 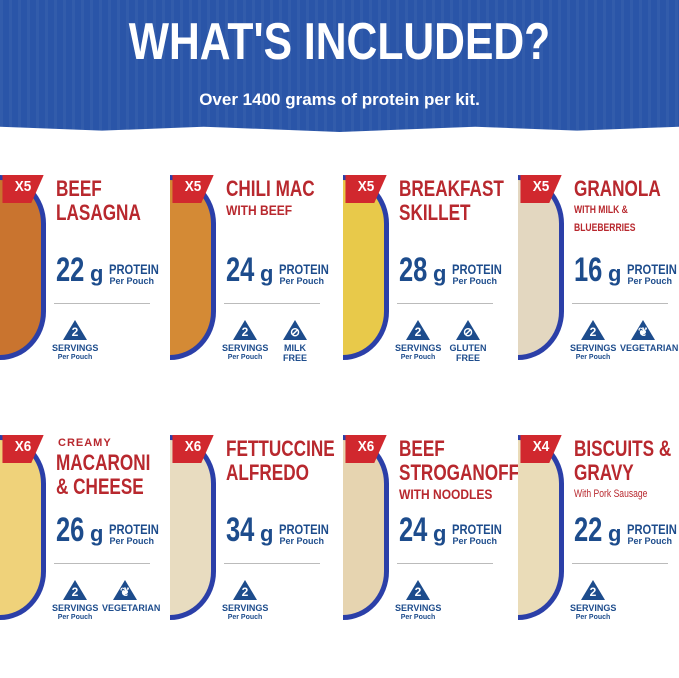 I want to click on product-title: BREAKFAST SKILLET, so click(x=451, y=201).